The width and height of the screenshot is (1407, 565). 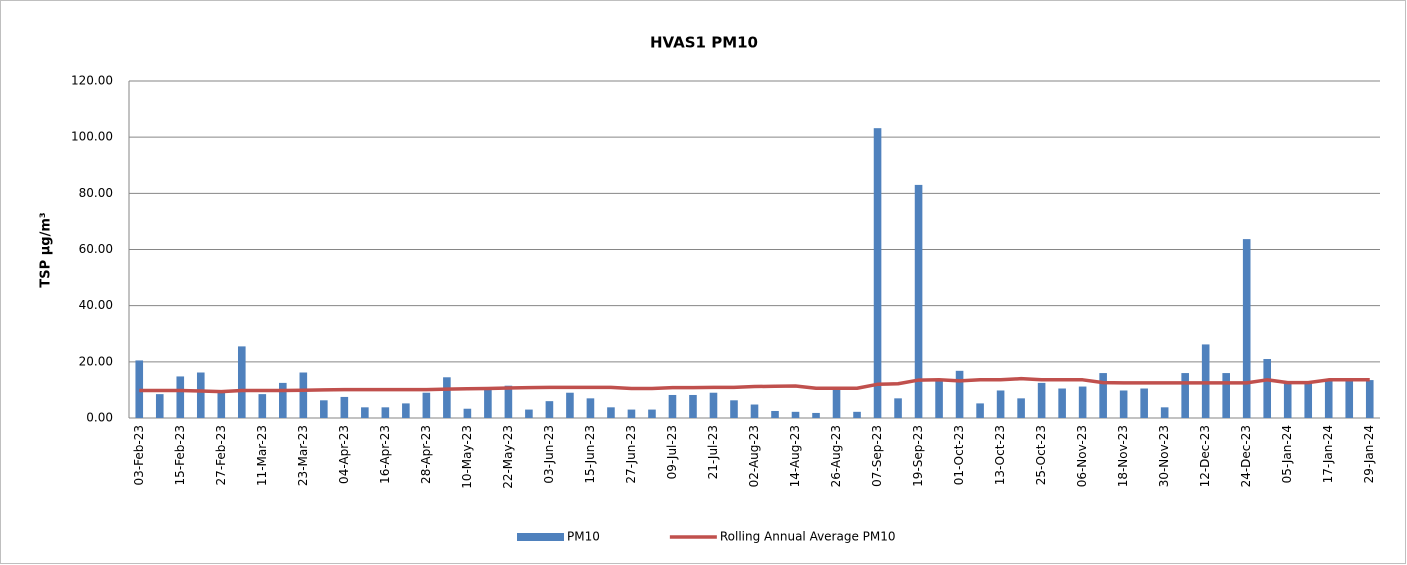 I want to click on x-tick-label: 22-May-23, so click(x=508, y=457).